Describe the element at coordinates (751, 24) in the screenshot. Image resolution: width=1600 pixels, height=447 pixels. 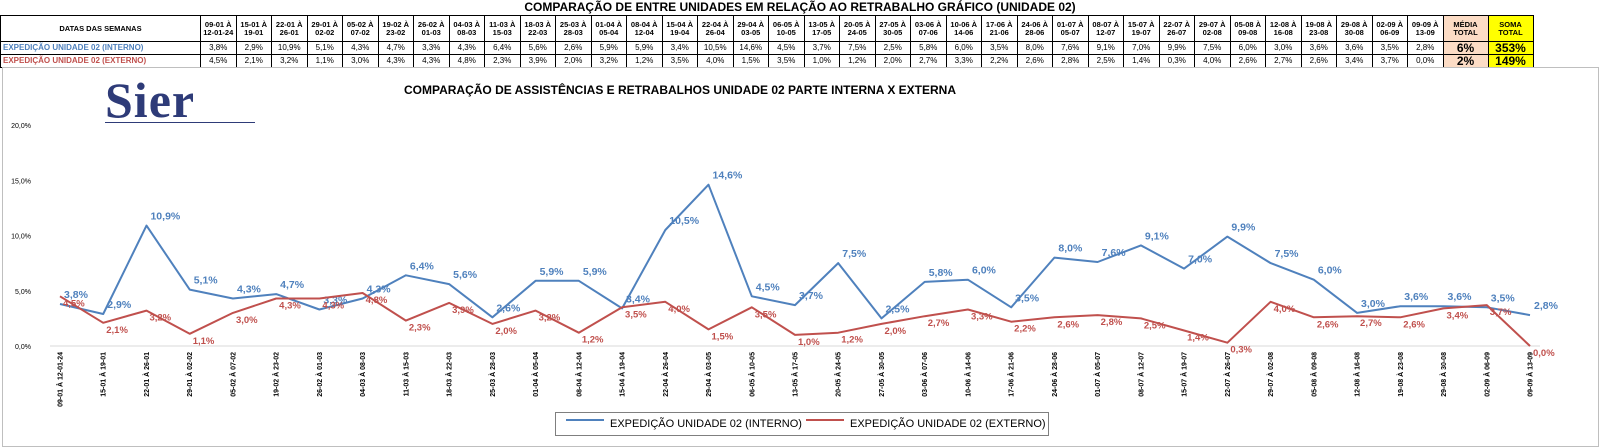
I see `week-header-cell-line1: 29-04 À` at that location.